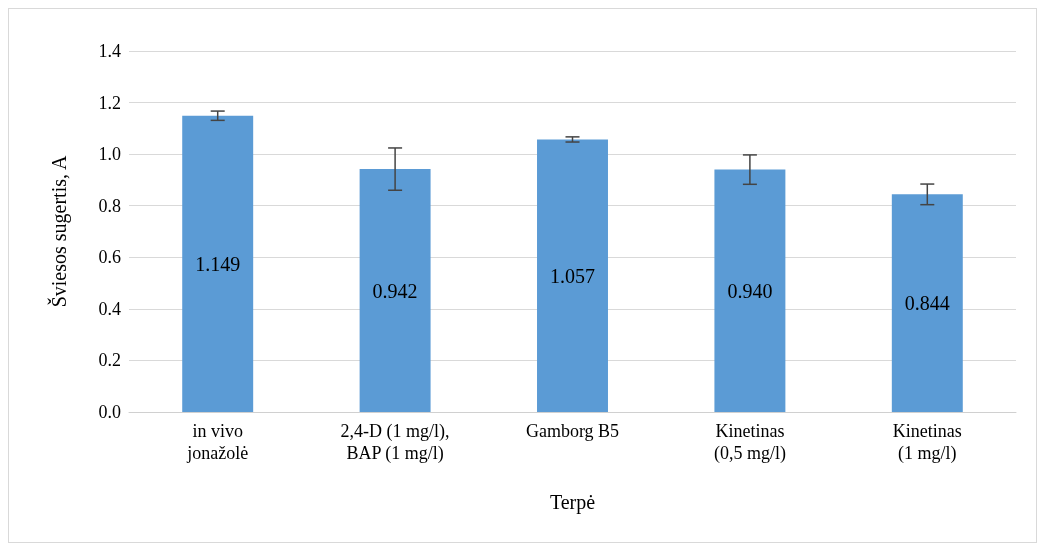 The width and height of the screenshot is (1045, 551). I want to click on data-label: 0.940, so click(750, 290).